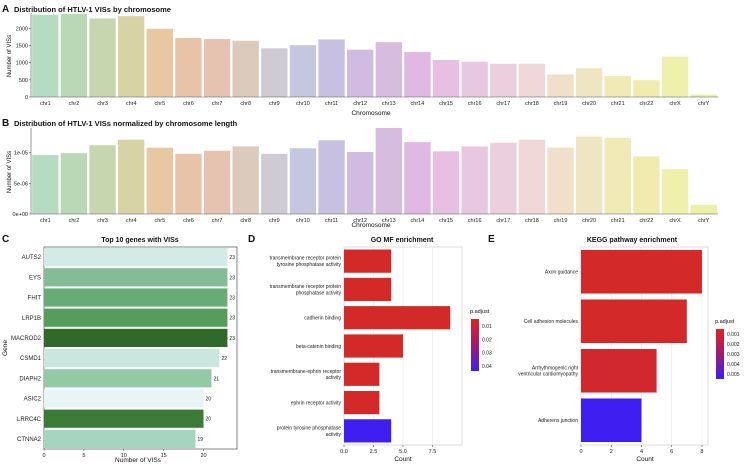 This screenshot has height=464, width=747. What do you see at coordinates (245, 221) in the screenshot?
I see `x-tick-label: chr8` at bounding box center [245, 221].